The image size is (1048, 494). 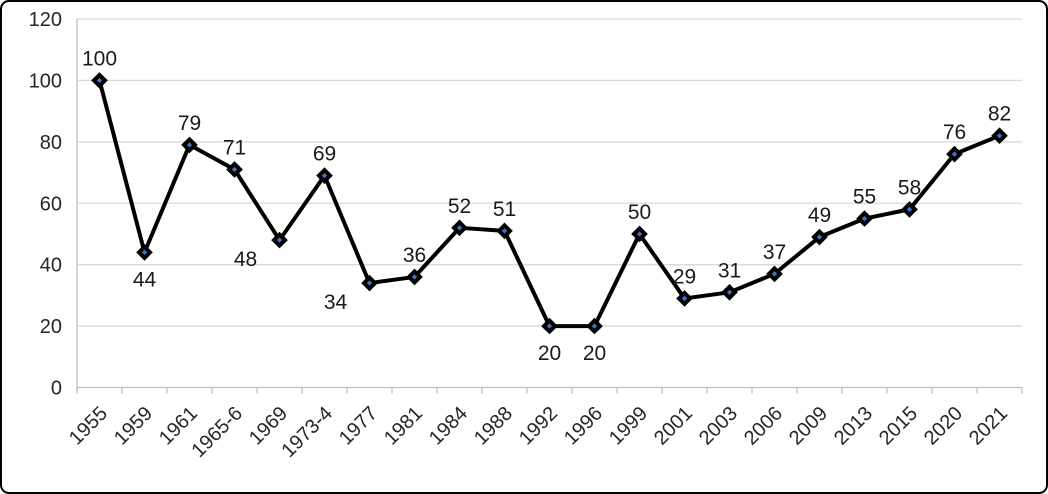 I want to click on y-axis-tick-label: 80, so click(x=51, y=143).